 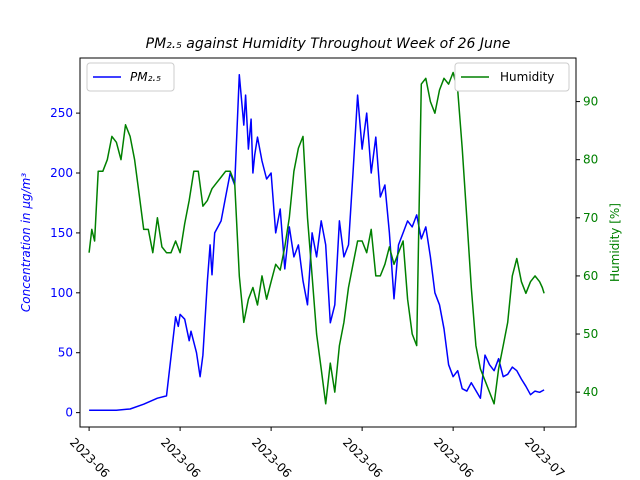 I want to click on legend-right: Humidity, so click(x=512, y=77).